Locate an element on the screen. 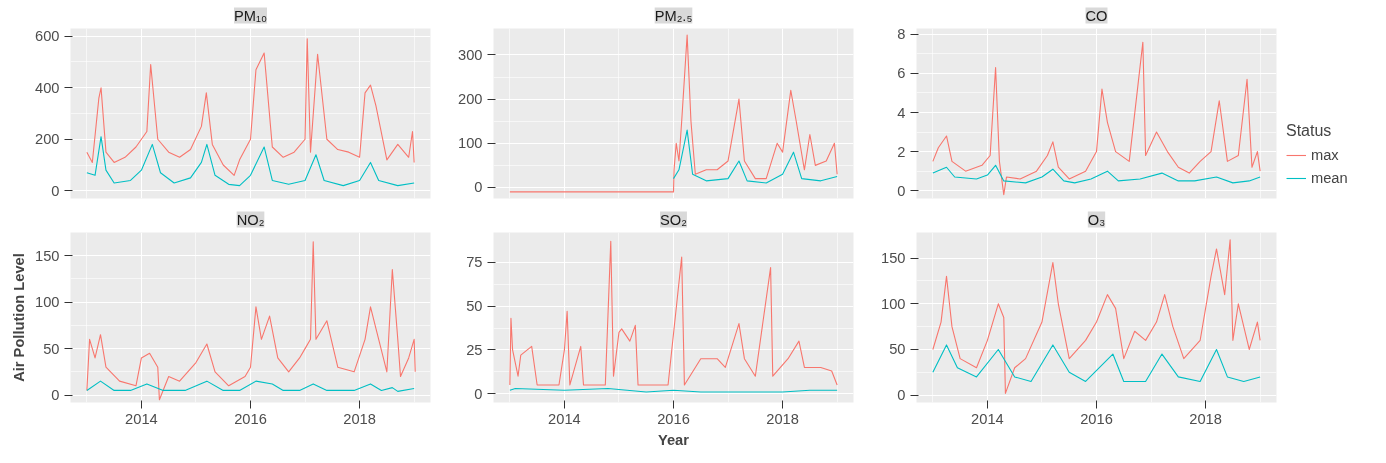 The width and height of the screenshot is (1386, 463). y-tick-label: 400 is located at coordinates (47, 87).